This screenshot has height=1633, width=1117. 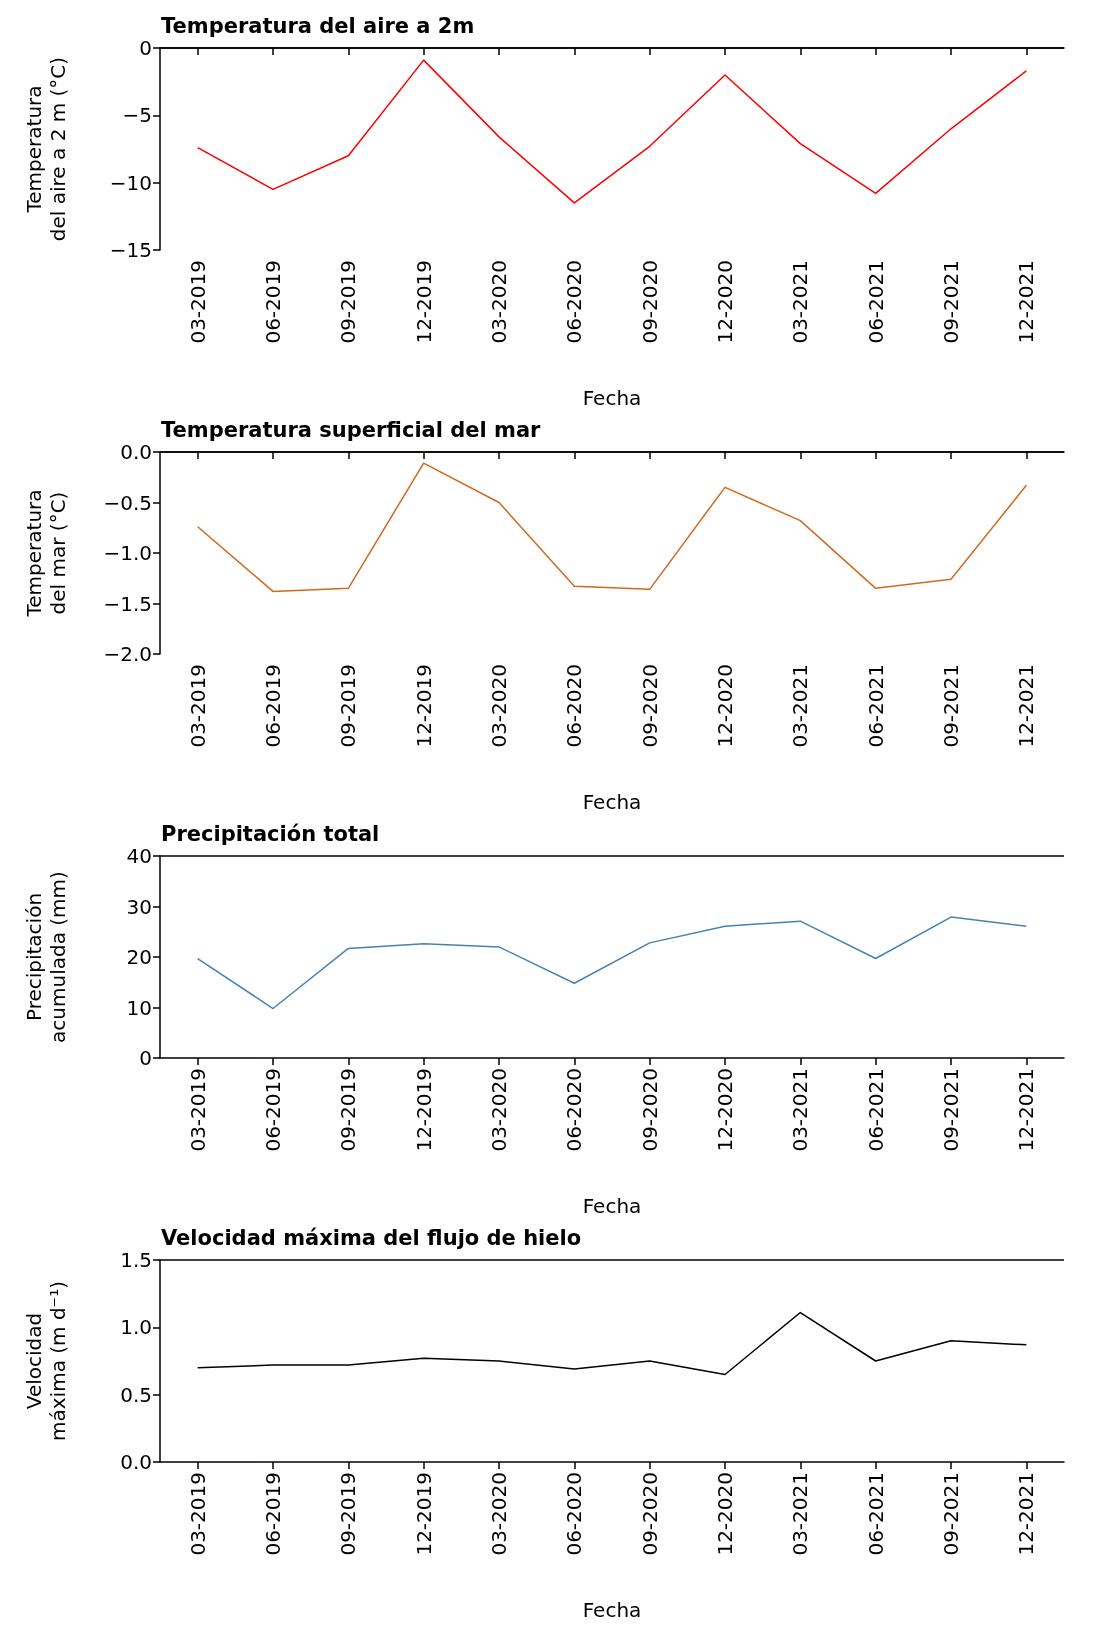 I want to click on y-axis-title: Temperatura del mar (°C), so click(x=46, y=553).